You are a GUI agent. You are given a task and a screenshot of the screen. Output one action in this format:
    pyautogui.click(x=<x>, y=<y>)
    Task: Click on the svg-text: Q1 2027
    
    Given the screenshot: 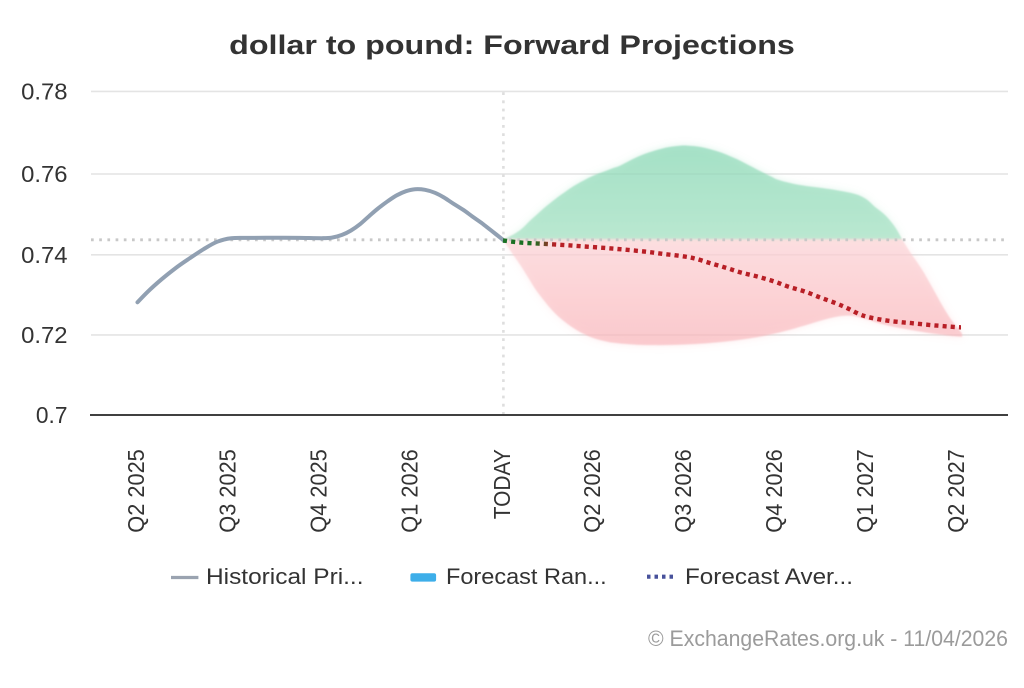 What is the action you would take?
    pyautogui.click(x=865, y=491)
    